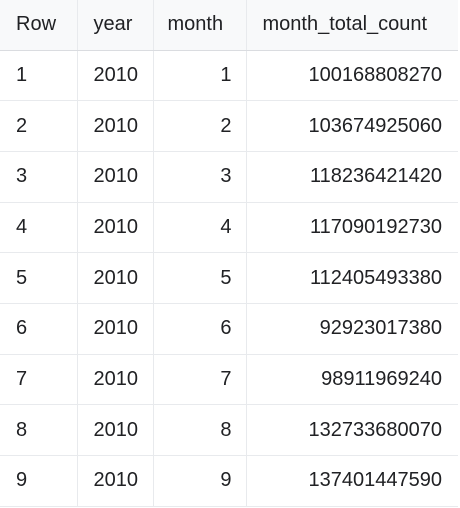  What do you see at coordinates (200, 329) in the screenshot?
I see `month-cell: 6` at bounding box center [200, 329].